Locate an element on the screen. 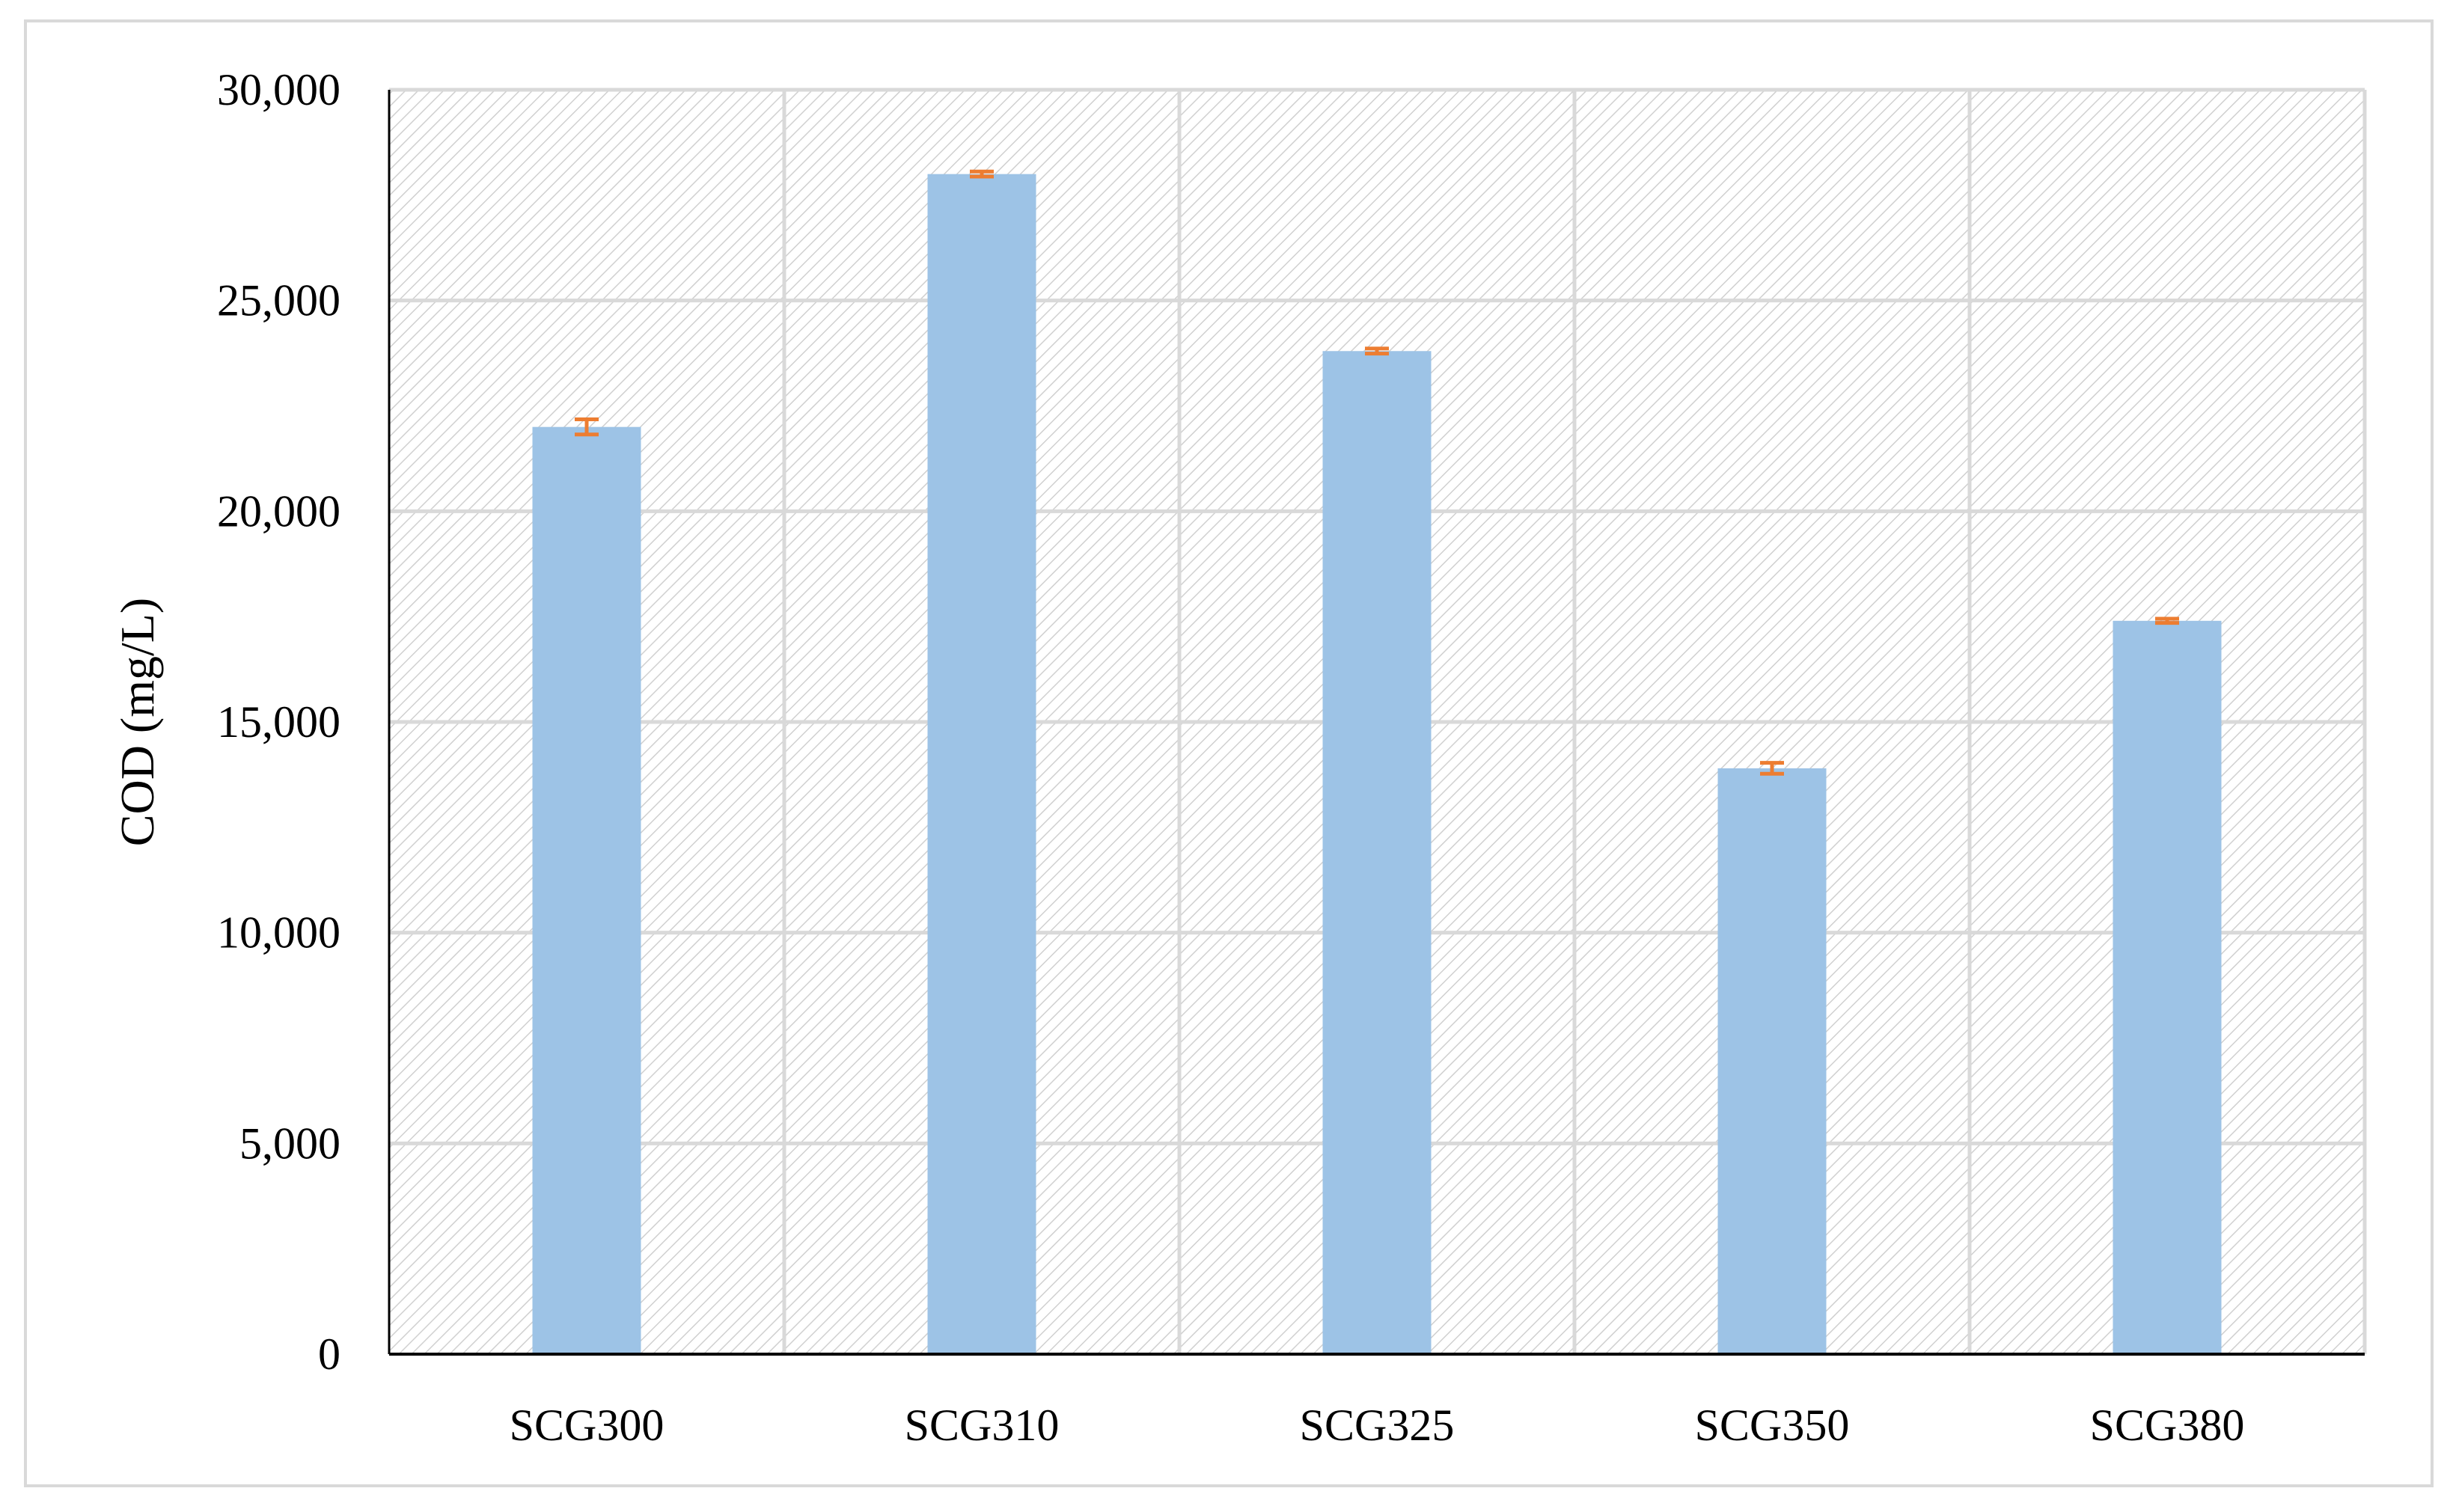 The width and height of the screenshot is (2453, 1512). x-tick-labels: SCG300 SCG310 SCG325 SCG350 SCG380 is located at coordinates (1377, 1425).